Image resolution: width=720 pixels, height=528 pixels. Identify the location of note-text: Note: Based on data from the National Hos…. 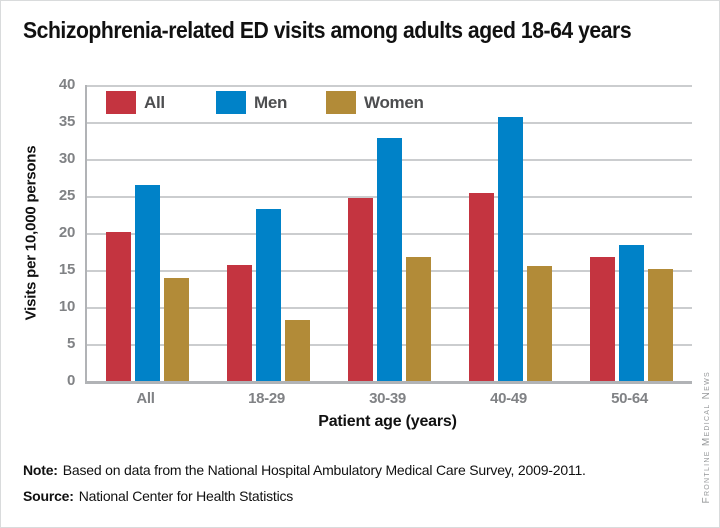
(304, 470).